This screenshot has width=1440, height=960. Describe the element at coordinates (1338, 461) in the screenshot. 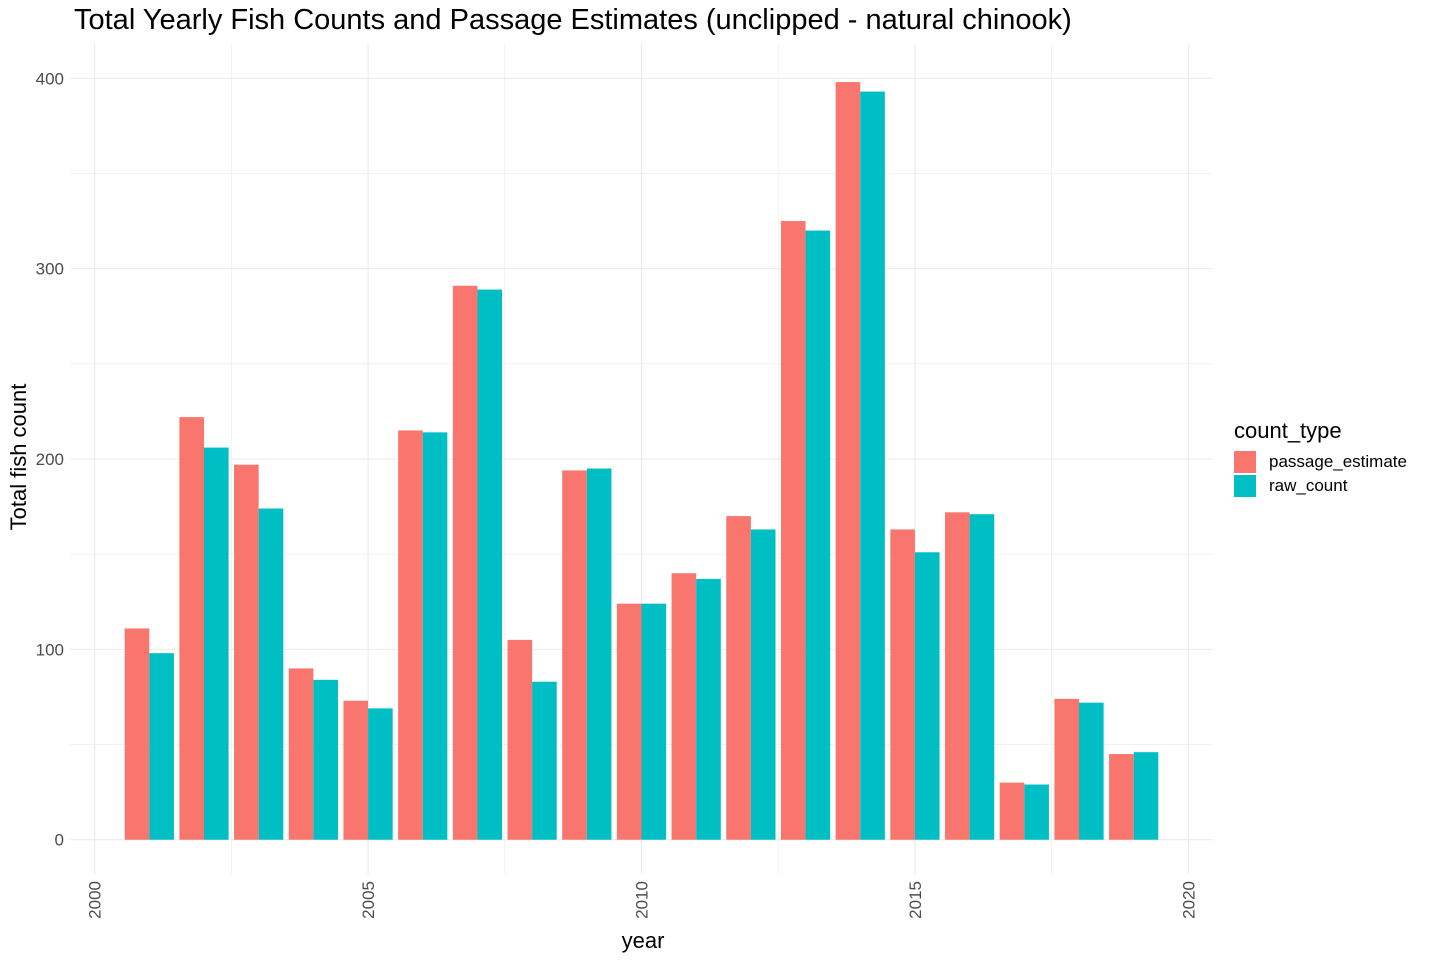

I see `legend-label-passage-estimate: passage_estimate` at that location.